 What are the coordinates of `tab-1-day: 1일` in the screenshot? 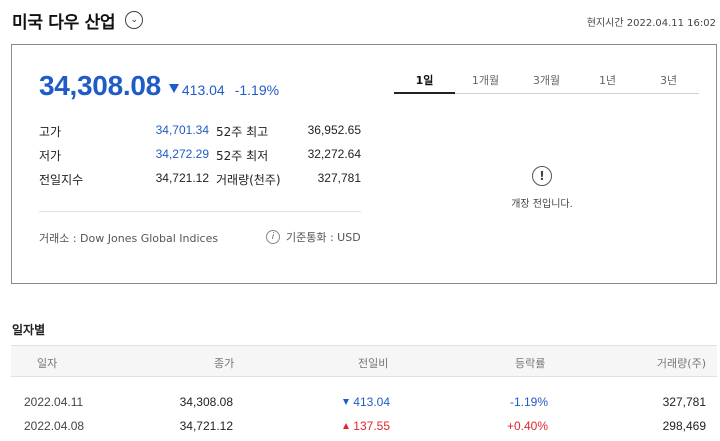 It's located at (424, 83).